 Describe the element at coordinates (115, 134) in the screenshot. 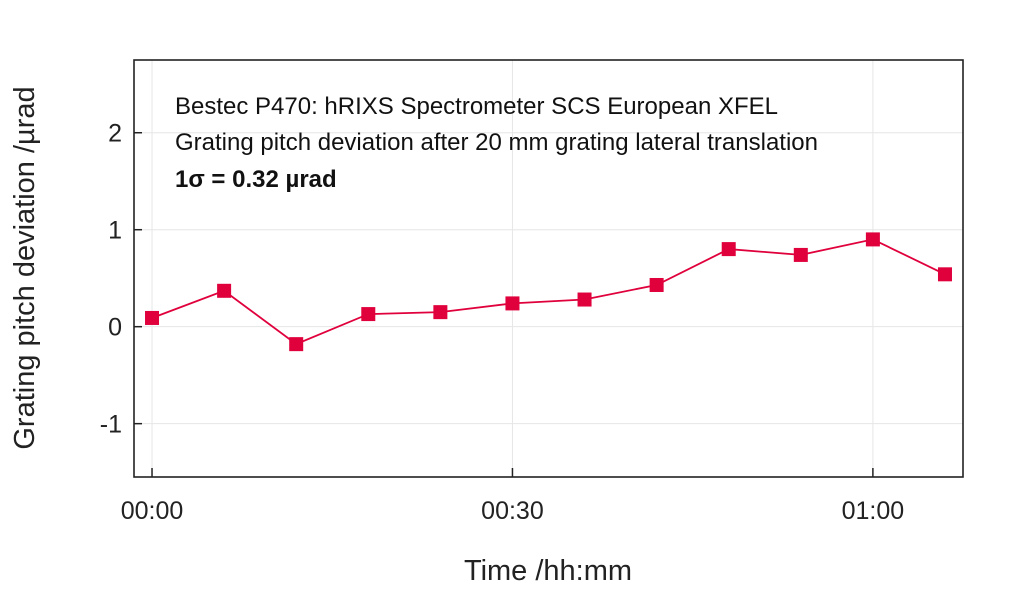

I see `y-tick-label: 2` at that location.